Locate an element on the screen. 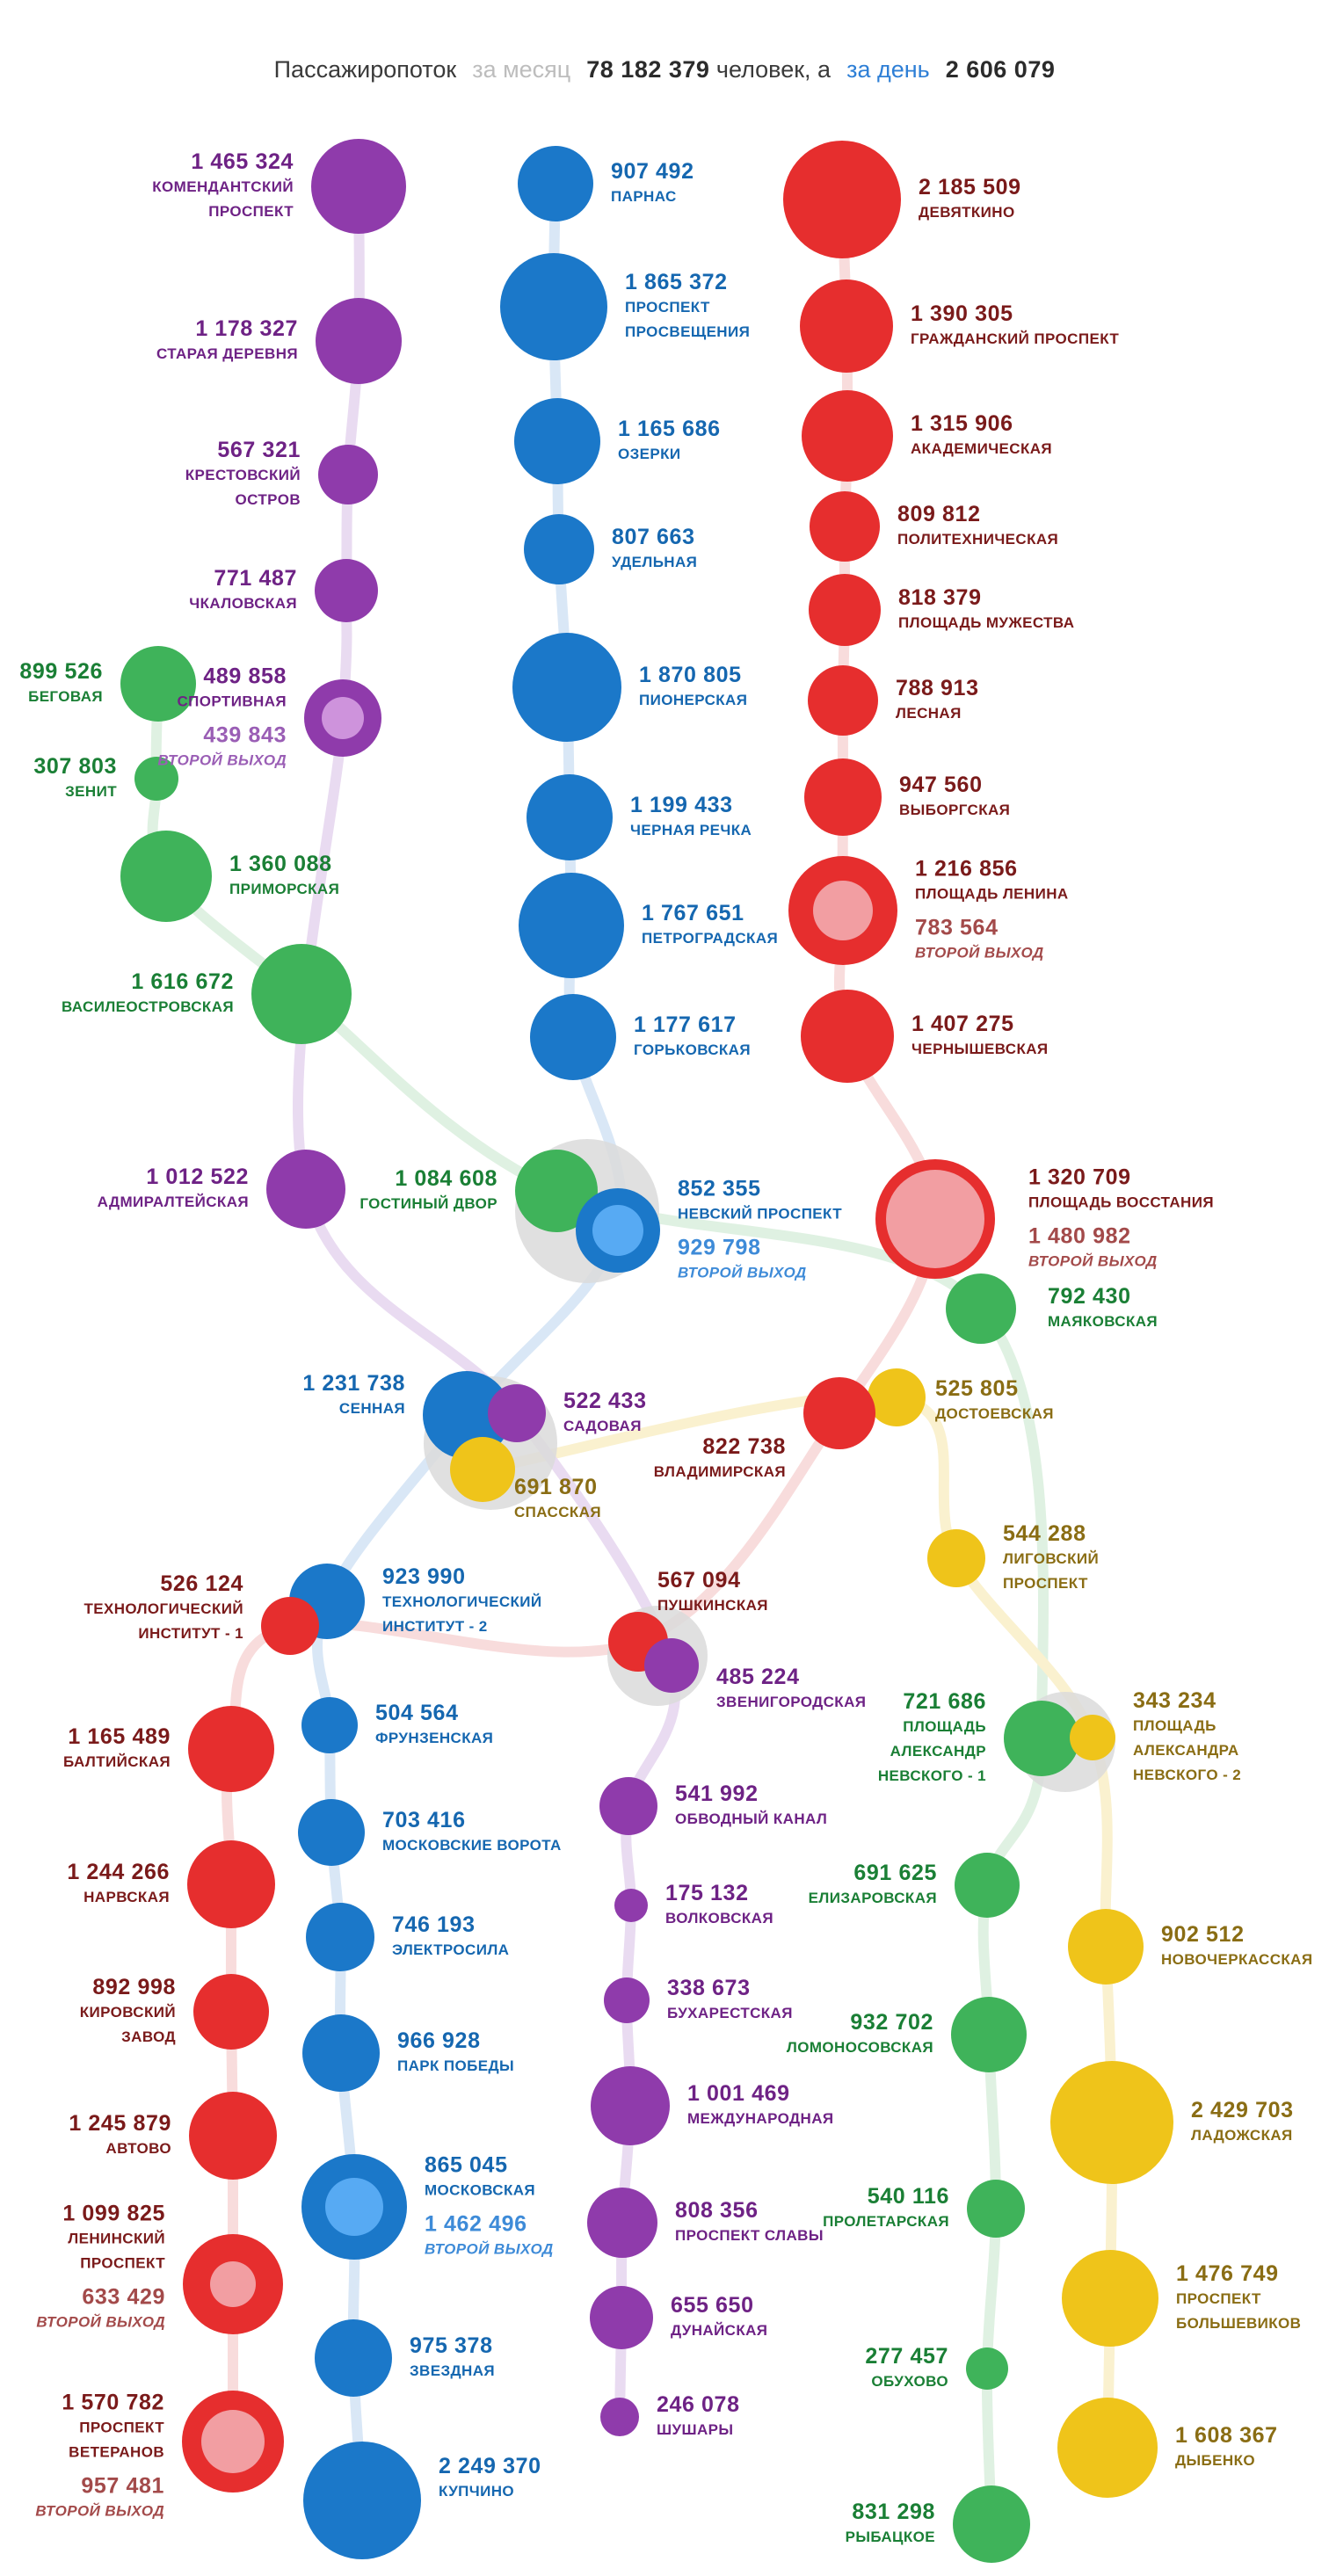 Image resolution: width=1329 pixels, height=2576 pixels. station-name: ЛЕСНАЯ is located at coordinates (929, 713).